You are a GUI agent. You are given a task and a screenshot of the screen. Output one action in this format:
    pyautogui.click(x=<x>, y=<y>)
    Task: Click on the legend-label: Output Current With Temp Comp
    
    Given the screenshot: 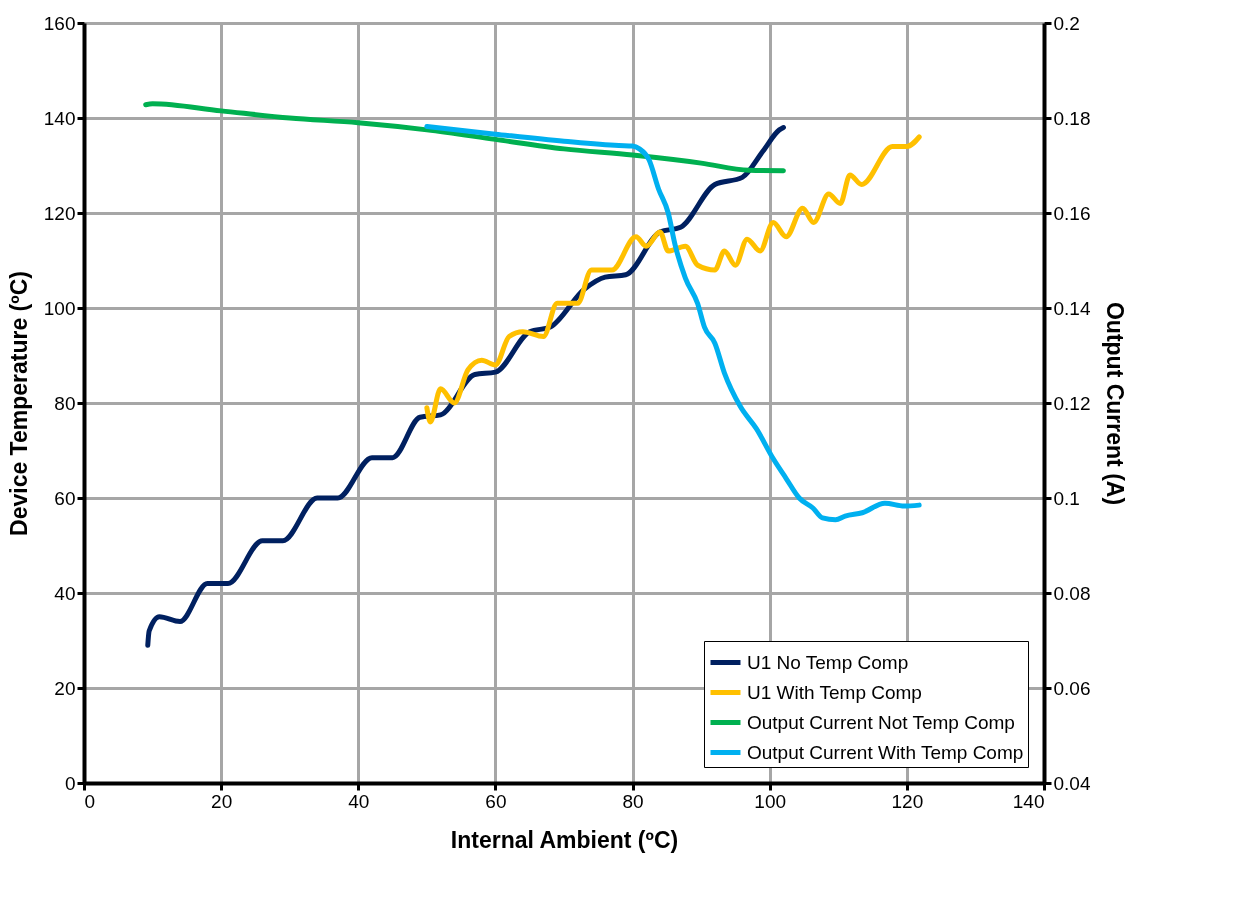 What is the action you would take?
    pyautogui.click(x=885, y=752)
    